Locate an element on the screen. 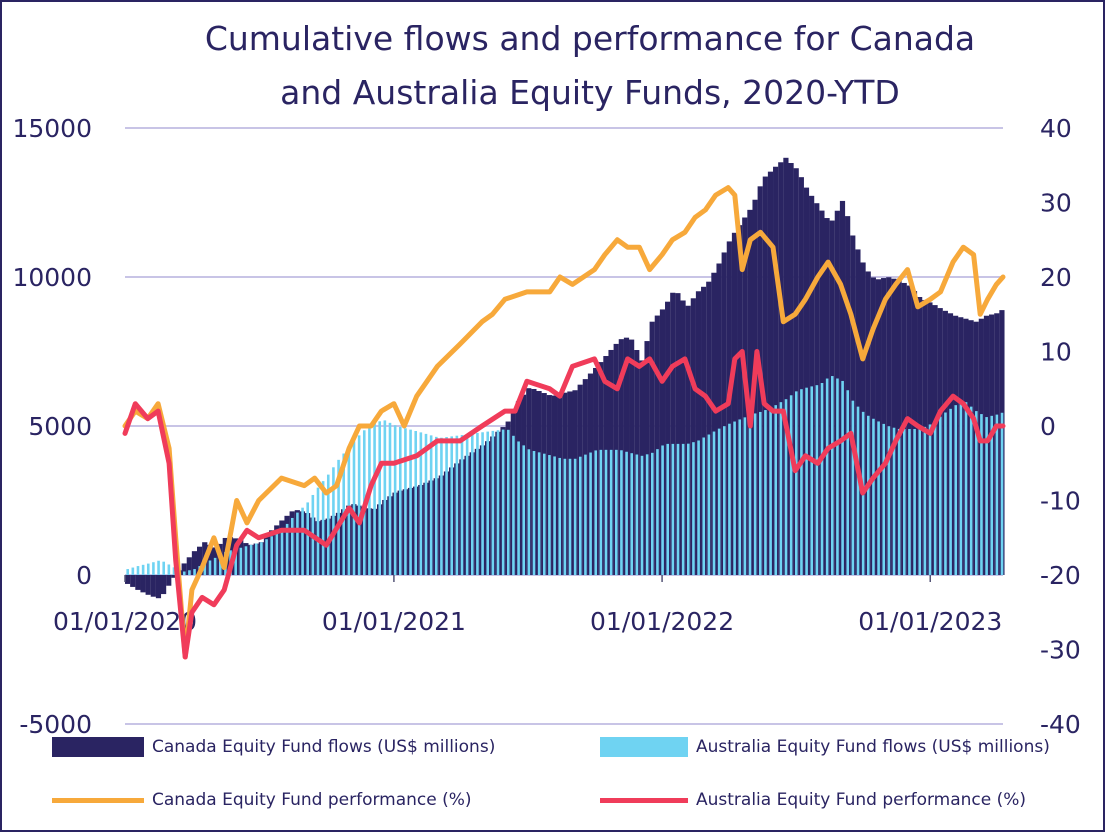 The image size is (1105, 832). x-axis-tick-label: 01/01/2022 is located at coordinates (662, 621).